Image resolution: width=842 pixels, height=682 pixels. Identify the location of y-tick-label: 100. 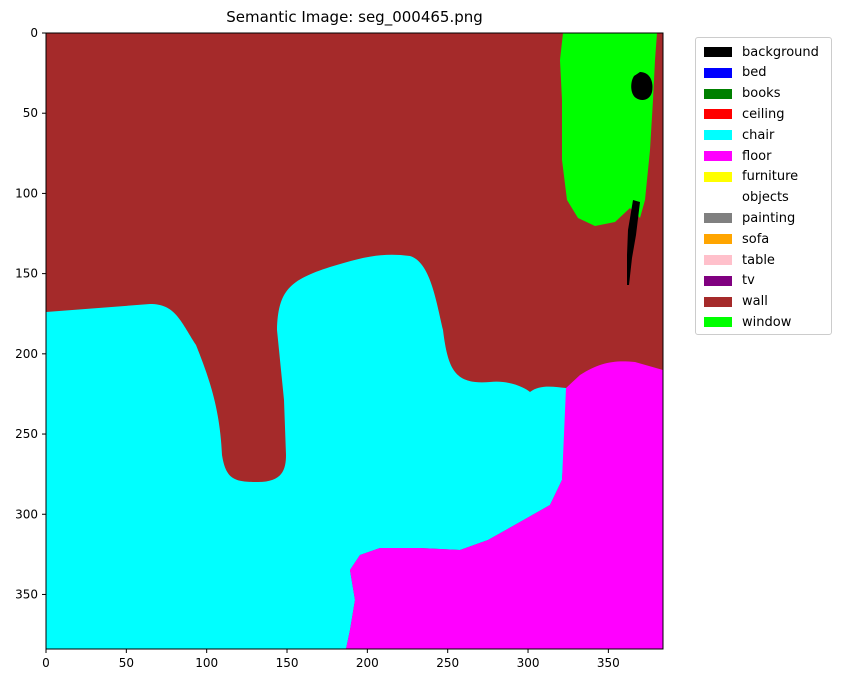
(26, 193).